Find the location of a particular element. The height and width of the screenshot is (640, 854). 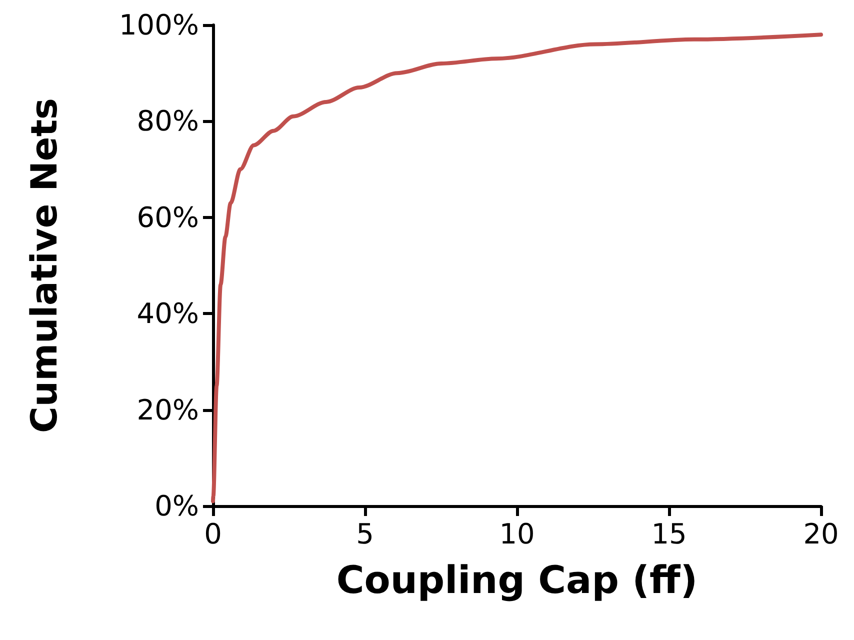

x-tick-label: 20 is located at coordinates (821, 534).